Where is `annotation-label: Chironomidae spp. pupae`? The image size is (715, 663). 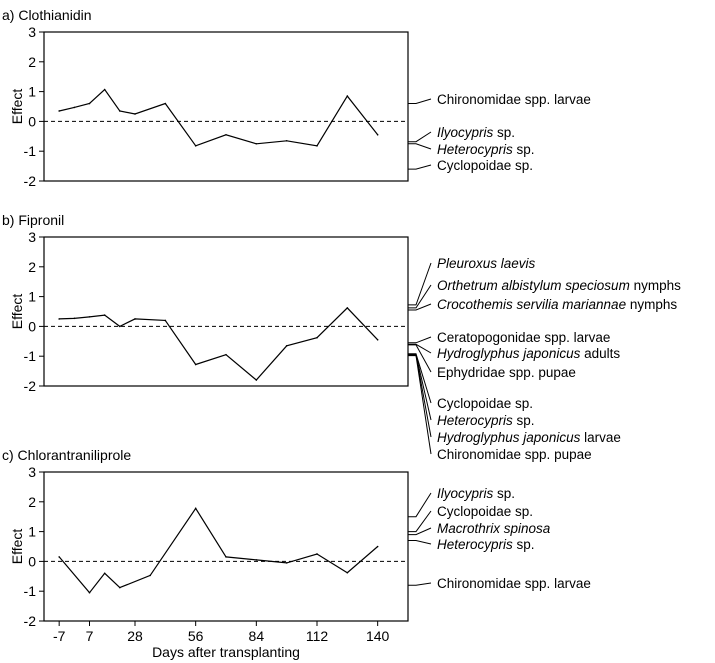 annotation-label: Chironomidae spp. pupae is located at coordinates (514, 454).